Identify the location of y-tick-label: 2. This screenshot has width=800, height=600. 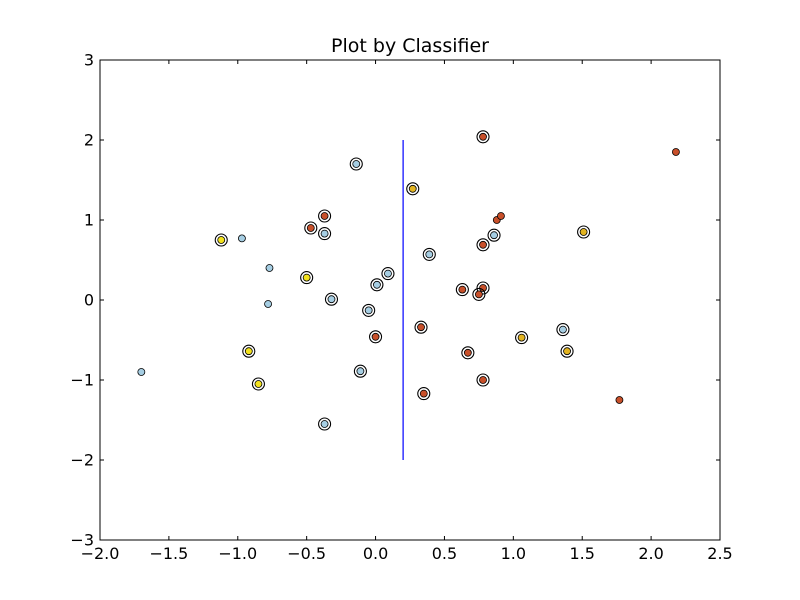
(89, 140).